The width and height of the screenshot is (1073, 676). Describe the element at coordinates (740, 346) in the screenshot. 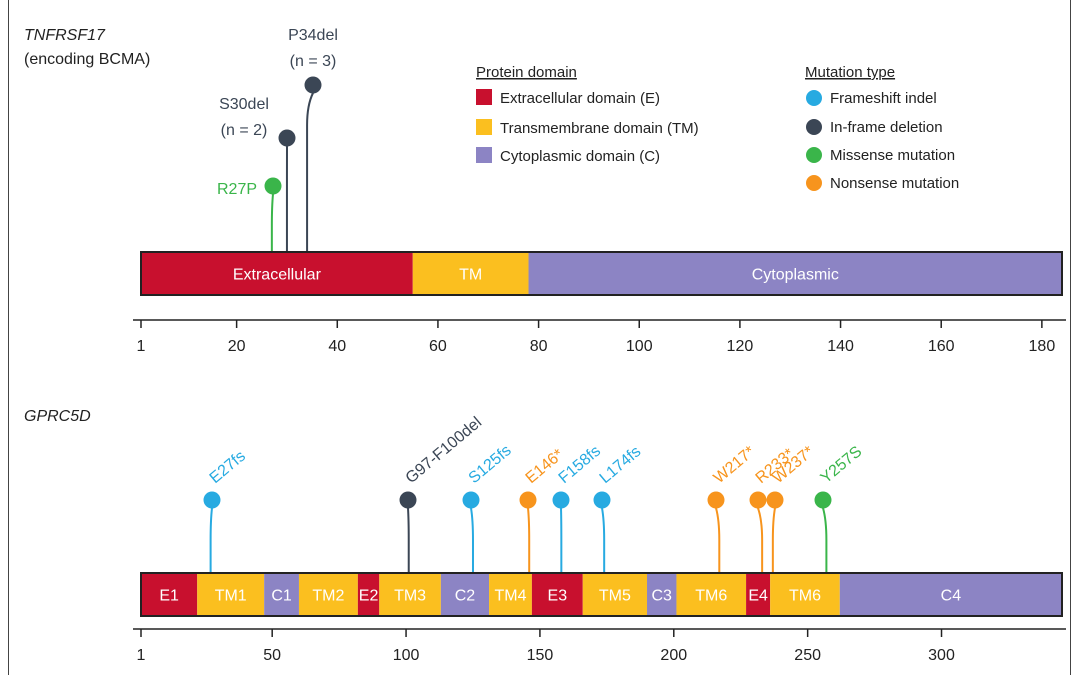

I see `axis-tick-label: 120` at that location.